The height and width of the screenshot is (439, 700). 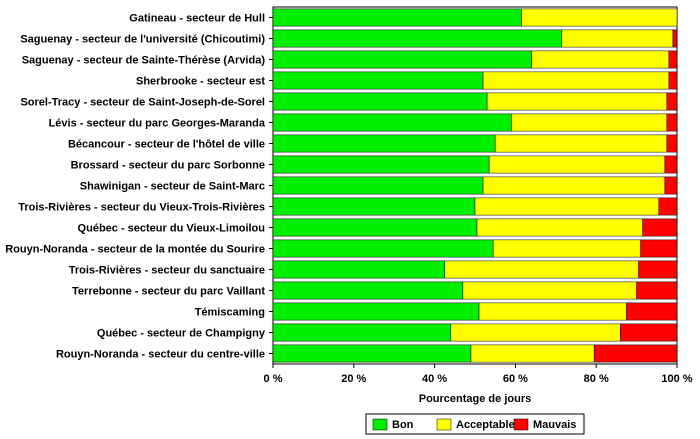 I want to click on x-tick-label-3: 60 %, so click(x=515, y=379).